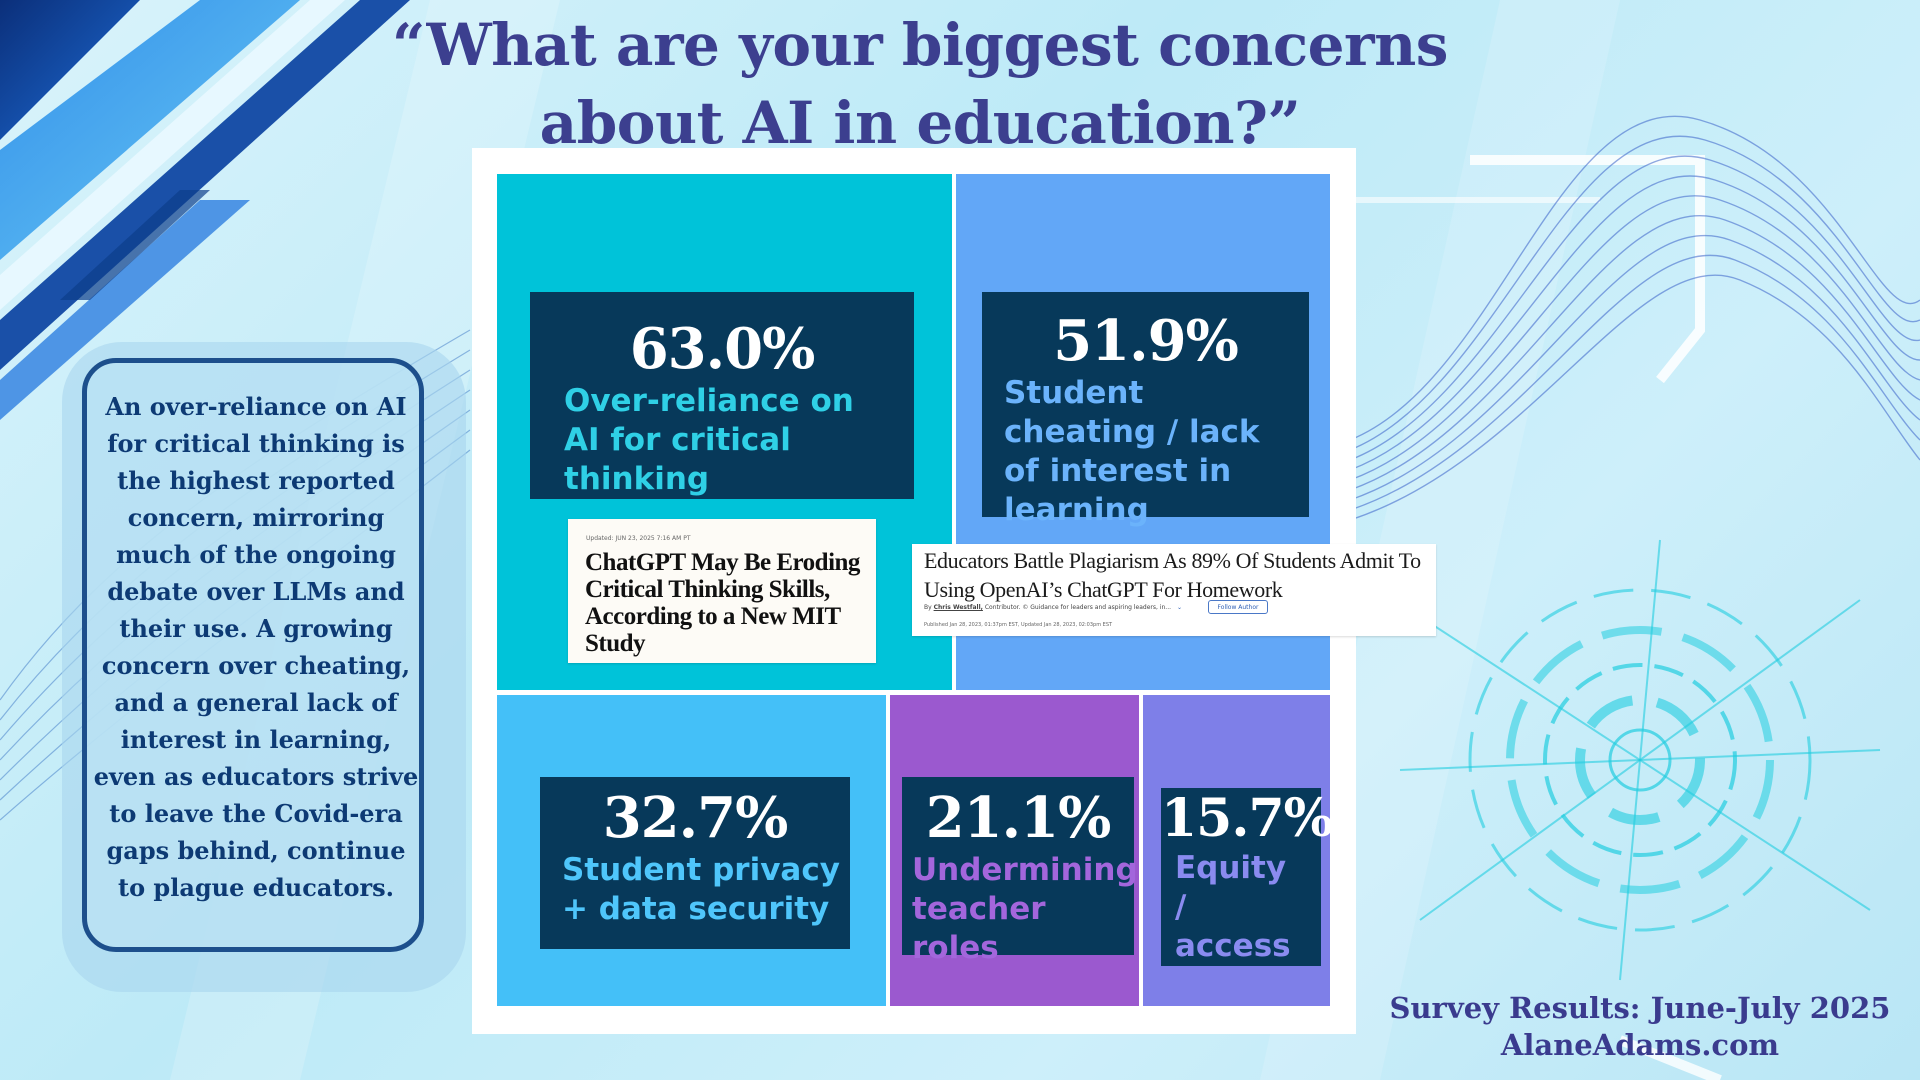 The width and height of the screenshot is (1920, 1080). I want to click on stat-value-undermining-teacher-roles: 21.1%, so click(1018, 818).